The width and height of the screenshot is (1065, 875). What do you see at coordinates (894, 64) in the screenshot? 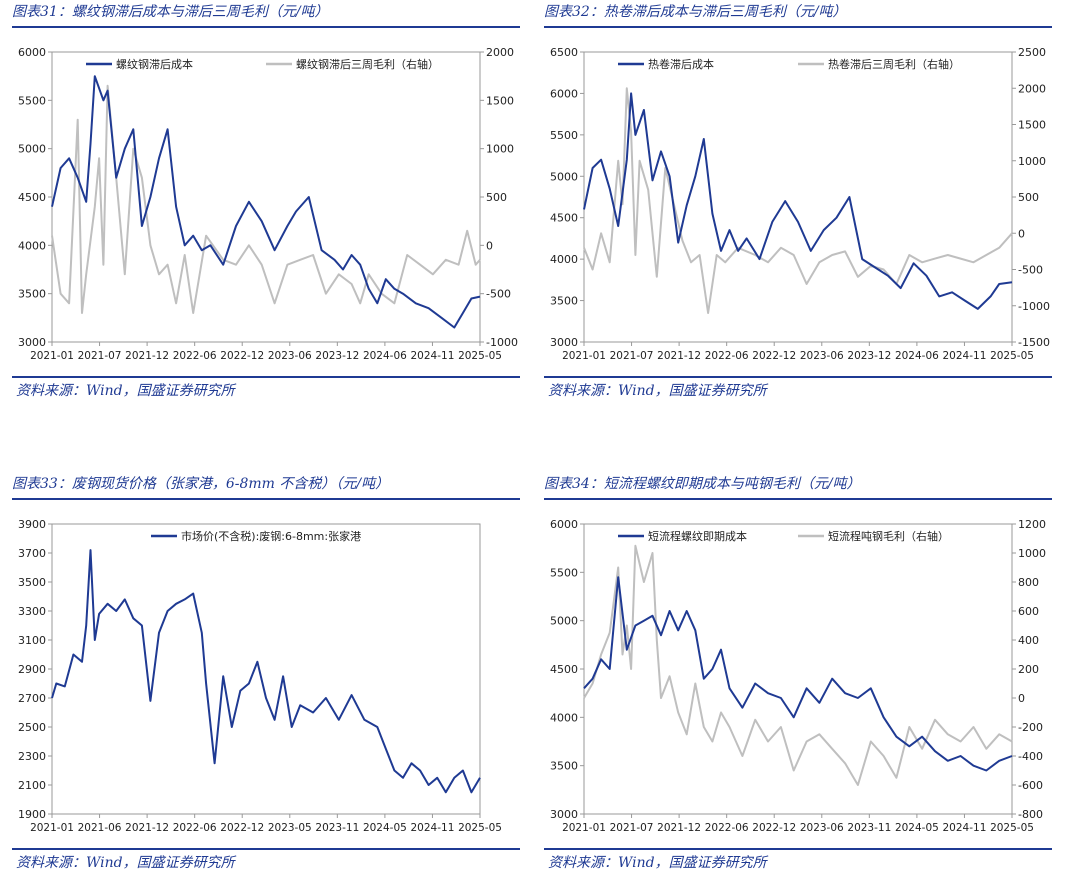
I see `legend-label: 热卷滞后三周毛利（右轴）` at bounding box center [894, 64].